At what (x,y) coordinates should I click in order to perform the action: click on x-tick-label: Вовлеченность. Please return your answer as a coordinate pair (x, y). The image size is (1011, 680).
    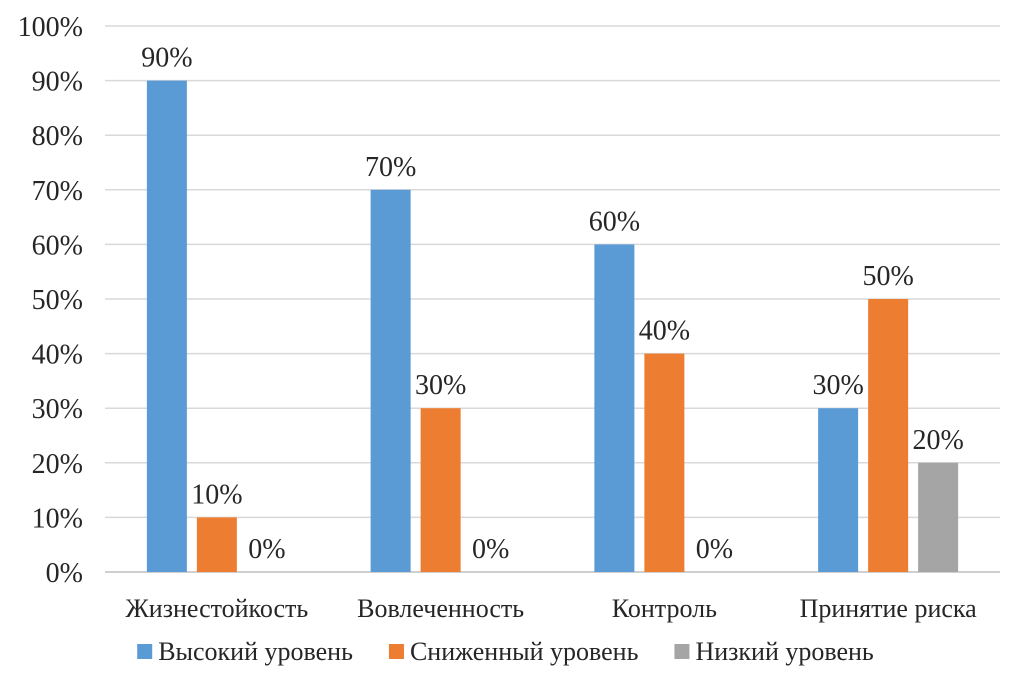
    Looking at the image, I should click on (440, 608).